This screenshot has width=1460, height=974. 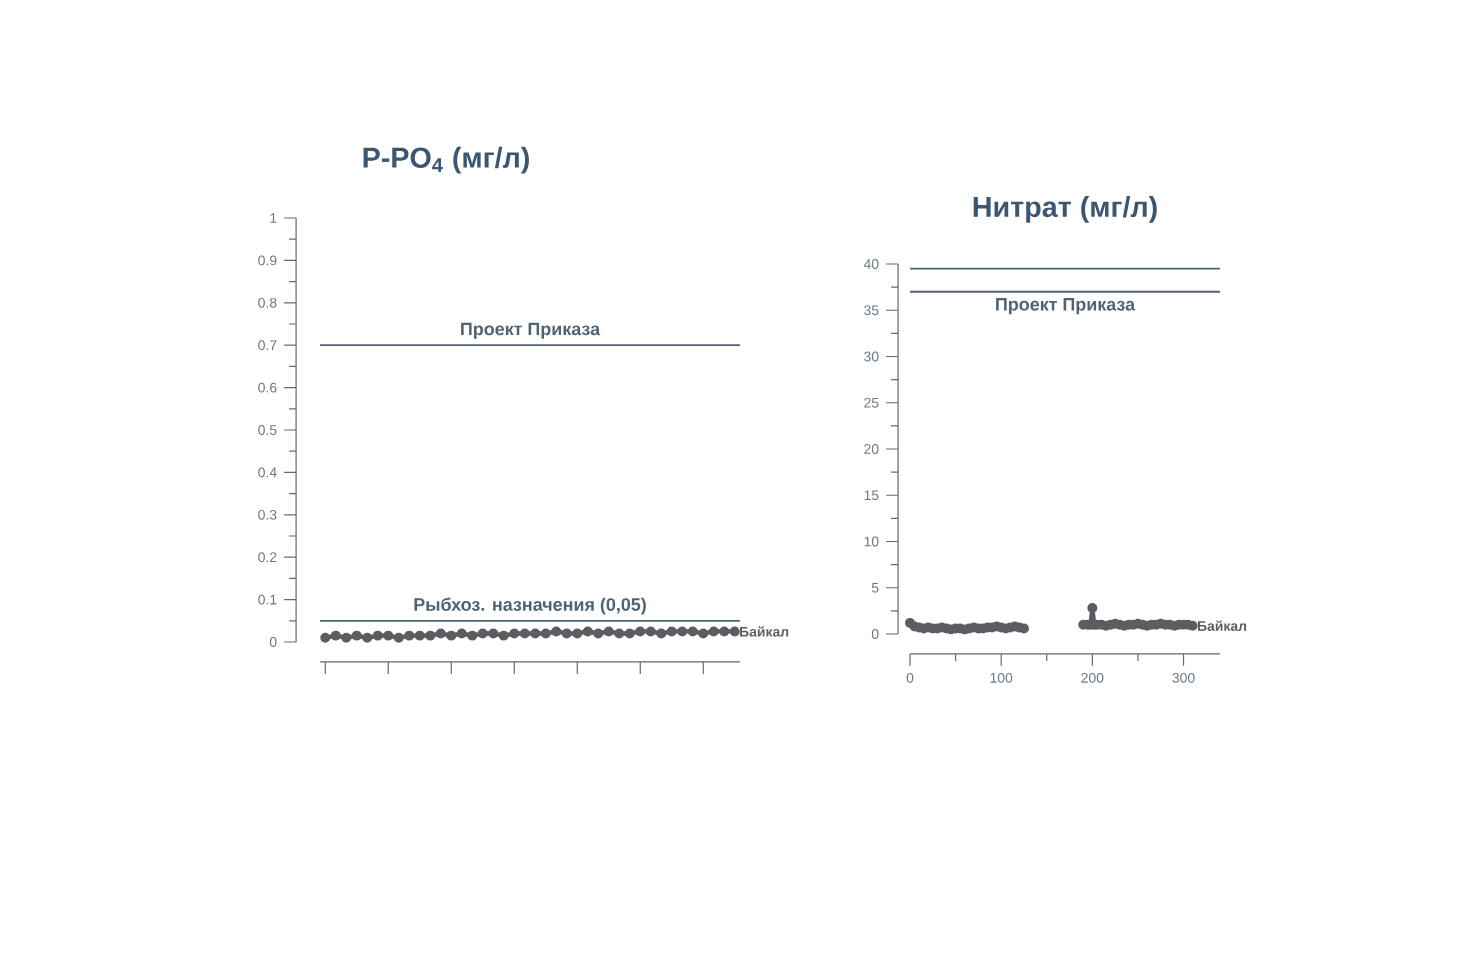 I want to click on chart-title: Нитрат (мг/л), so click(x=1065, y=209).